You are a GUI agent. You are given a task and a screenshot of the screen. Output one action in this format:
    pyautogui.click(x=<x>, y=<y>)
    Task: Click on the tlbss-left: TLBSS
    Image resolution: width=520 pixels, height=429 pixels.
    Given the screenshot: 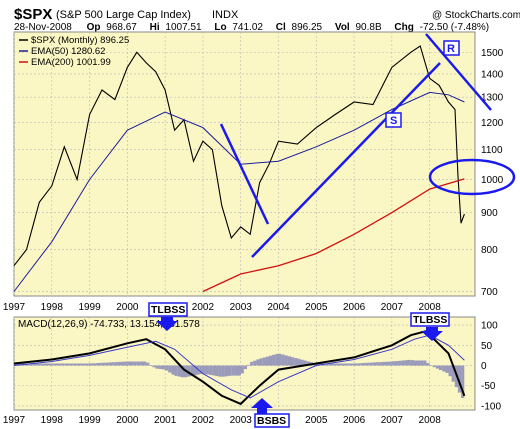 What is the action you would take?
    pyautogui.click(x=168, y=310)
    